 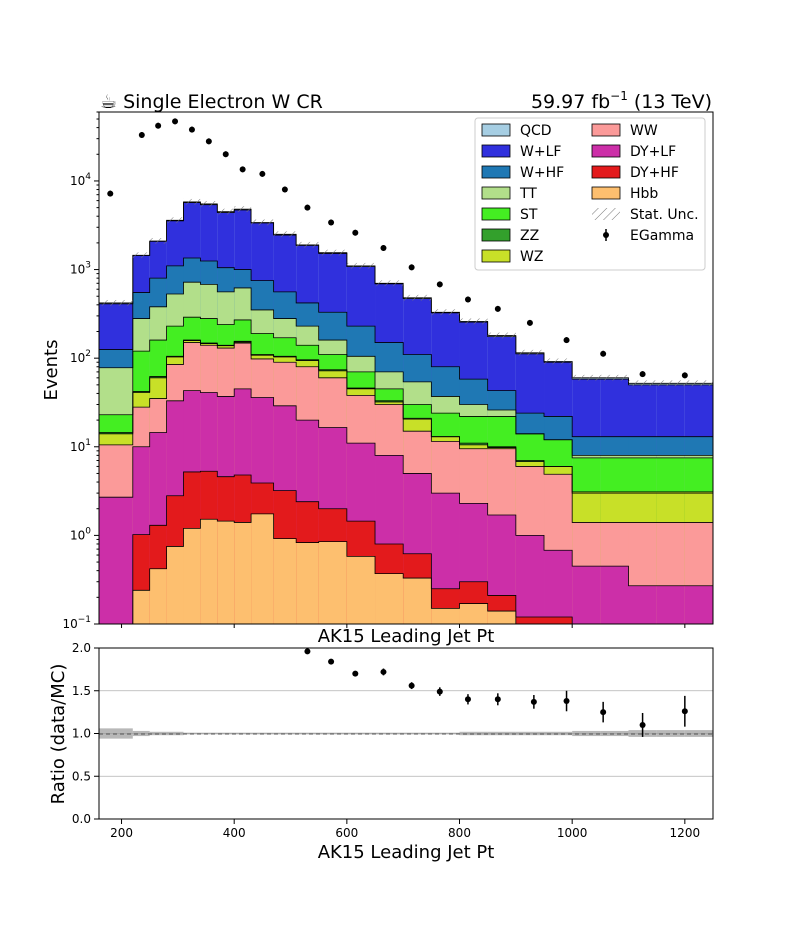 What do you see at coordinates (633, 152) in the screenshot?
I see `legend-entry-dy-lf: DY+LF` at bounding box center [633, 152].